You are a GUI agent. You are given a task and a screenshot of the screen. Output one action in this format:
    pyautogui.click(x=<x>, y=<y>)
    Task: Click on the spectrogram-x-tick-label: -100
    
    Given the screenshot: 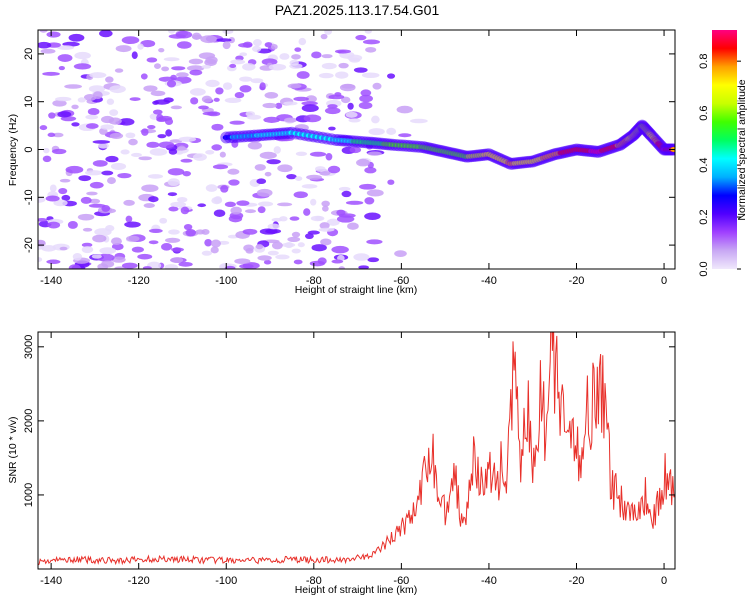 What is the action you would take?
    pyautogui.click(x=226, y=281)
    